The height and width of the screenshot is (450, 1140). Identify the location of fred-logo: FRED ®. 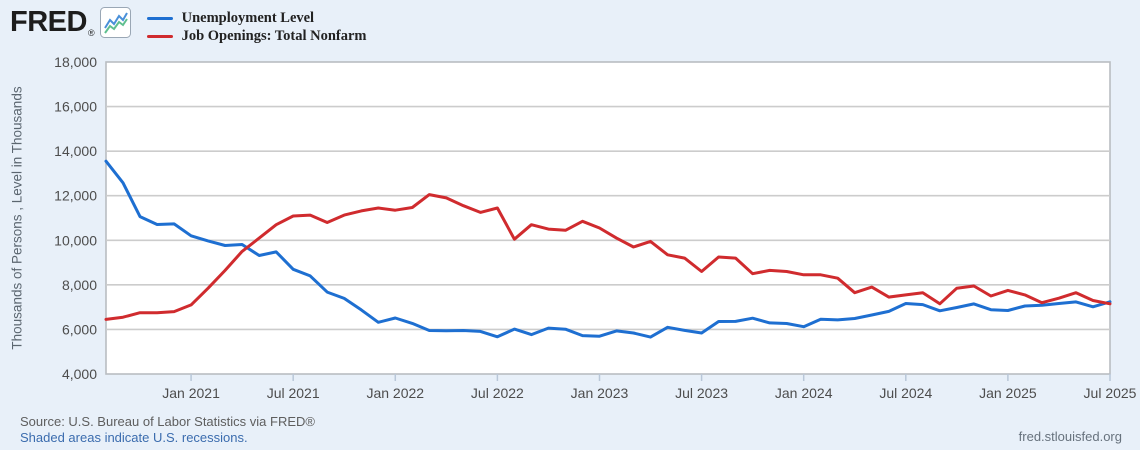
(70, 22).